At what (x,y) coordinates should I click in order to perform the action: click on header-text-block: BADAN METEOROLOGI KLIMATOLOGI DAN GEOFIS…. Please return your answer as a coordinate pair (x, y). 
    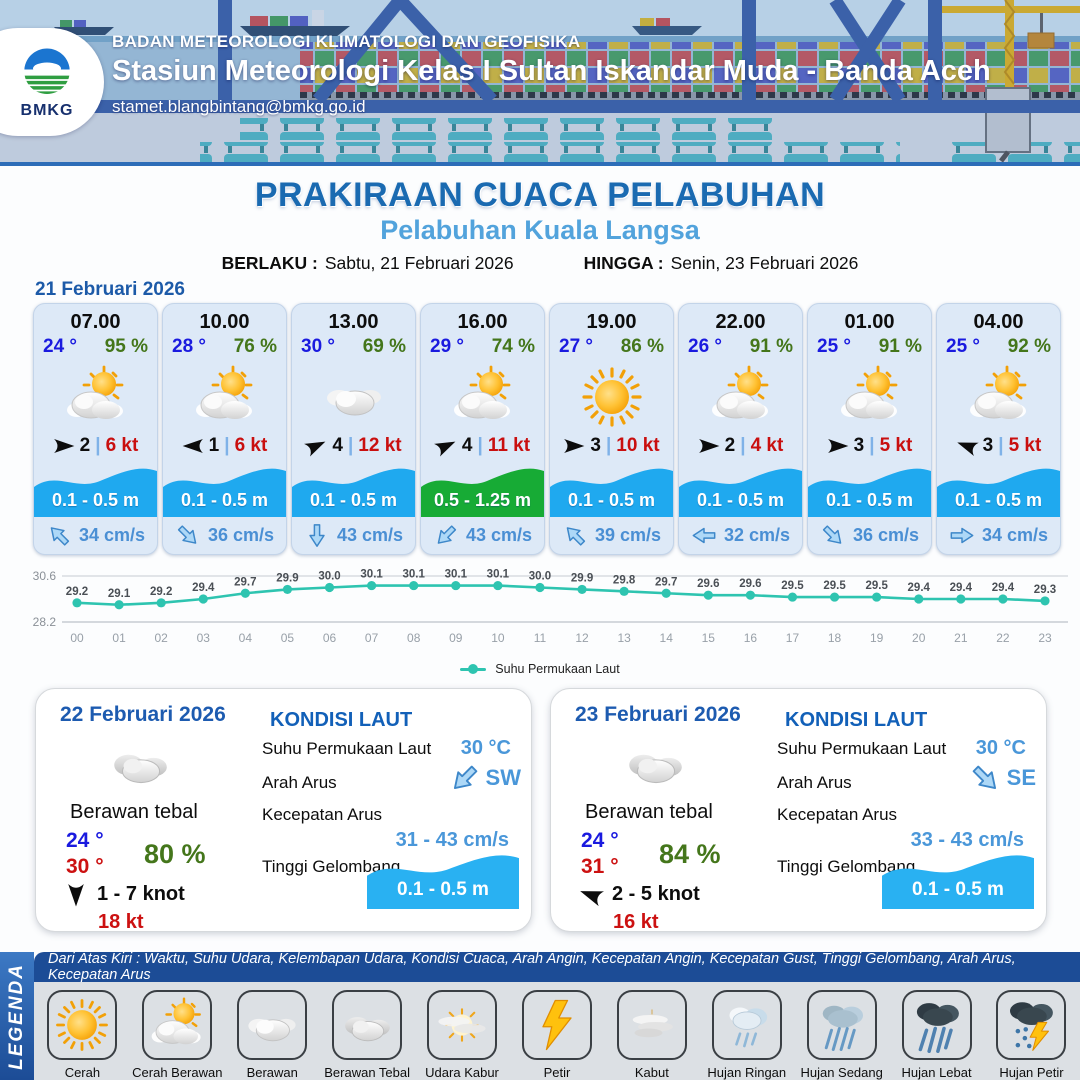
    Looking at the image, I should click on (551, 74).